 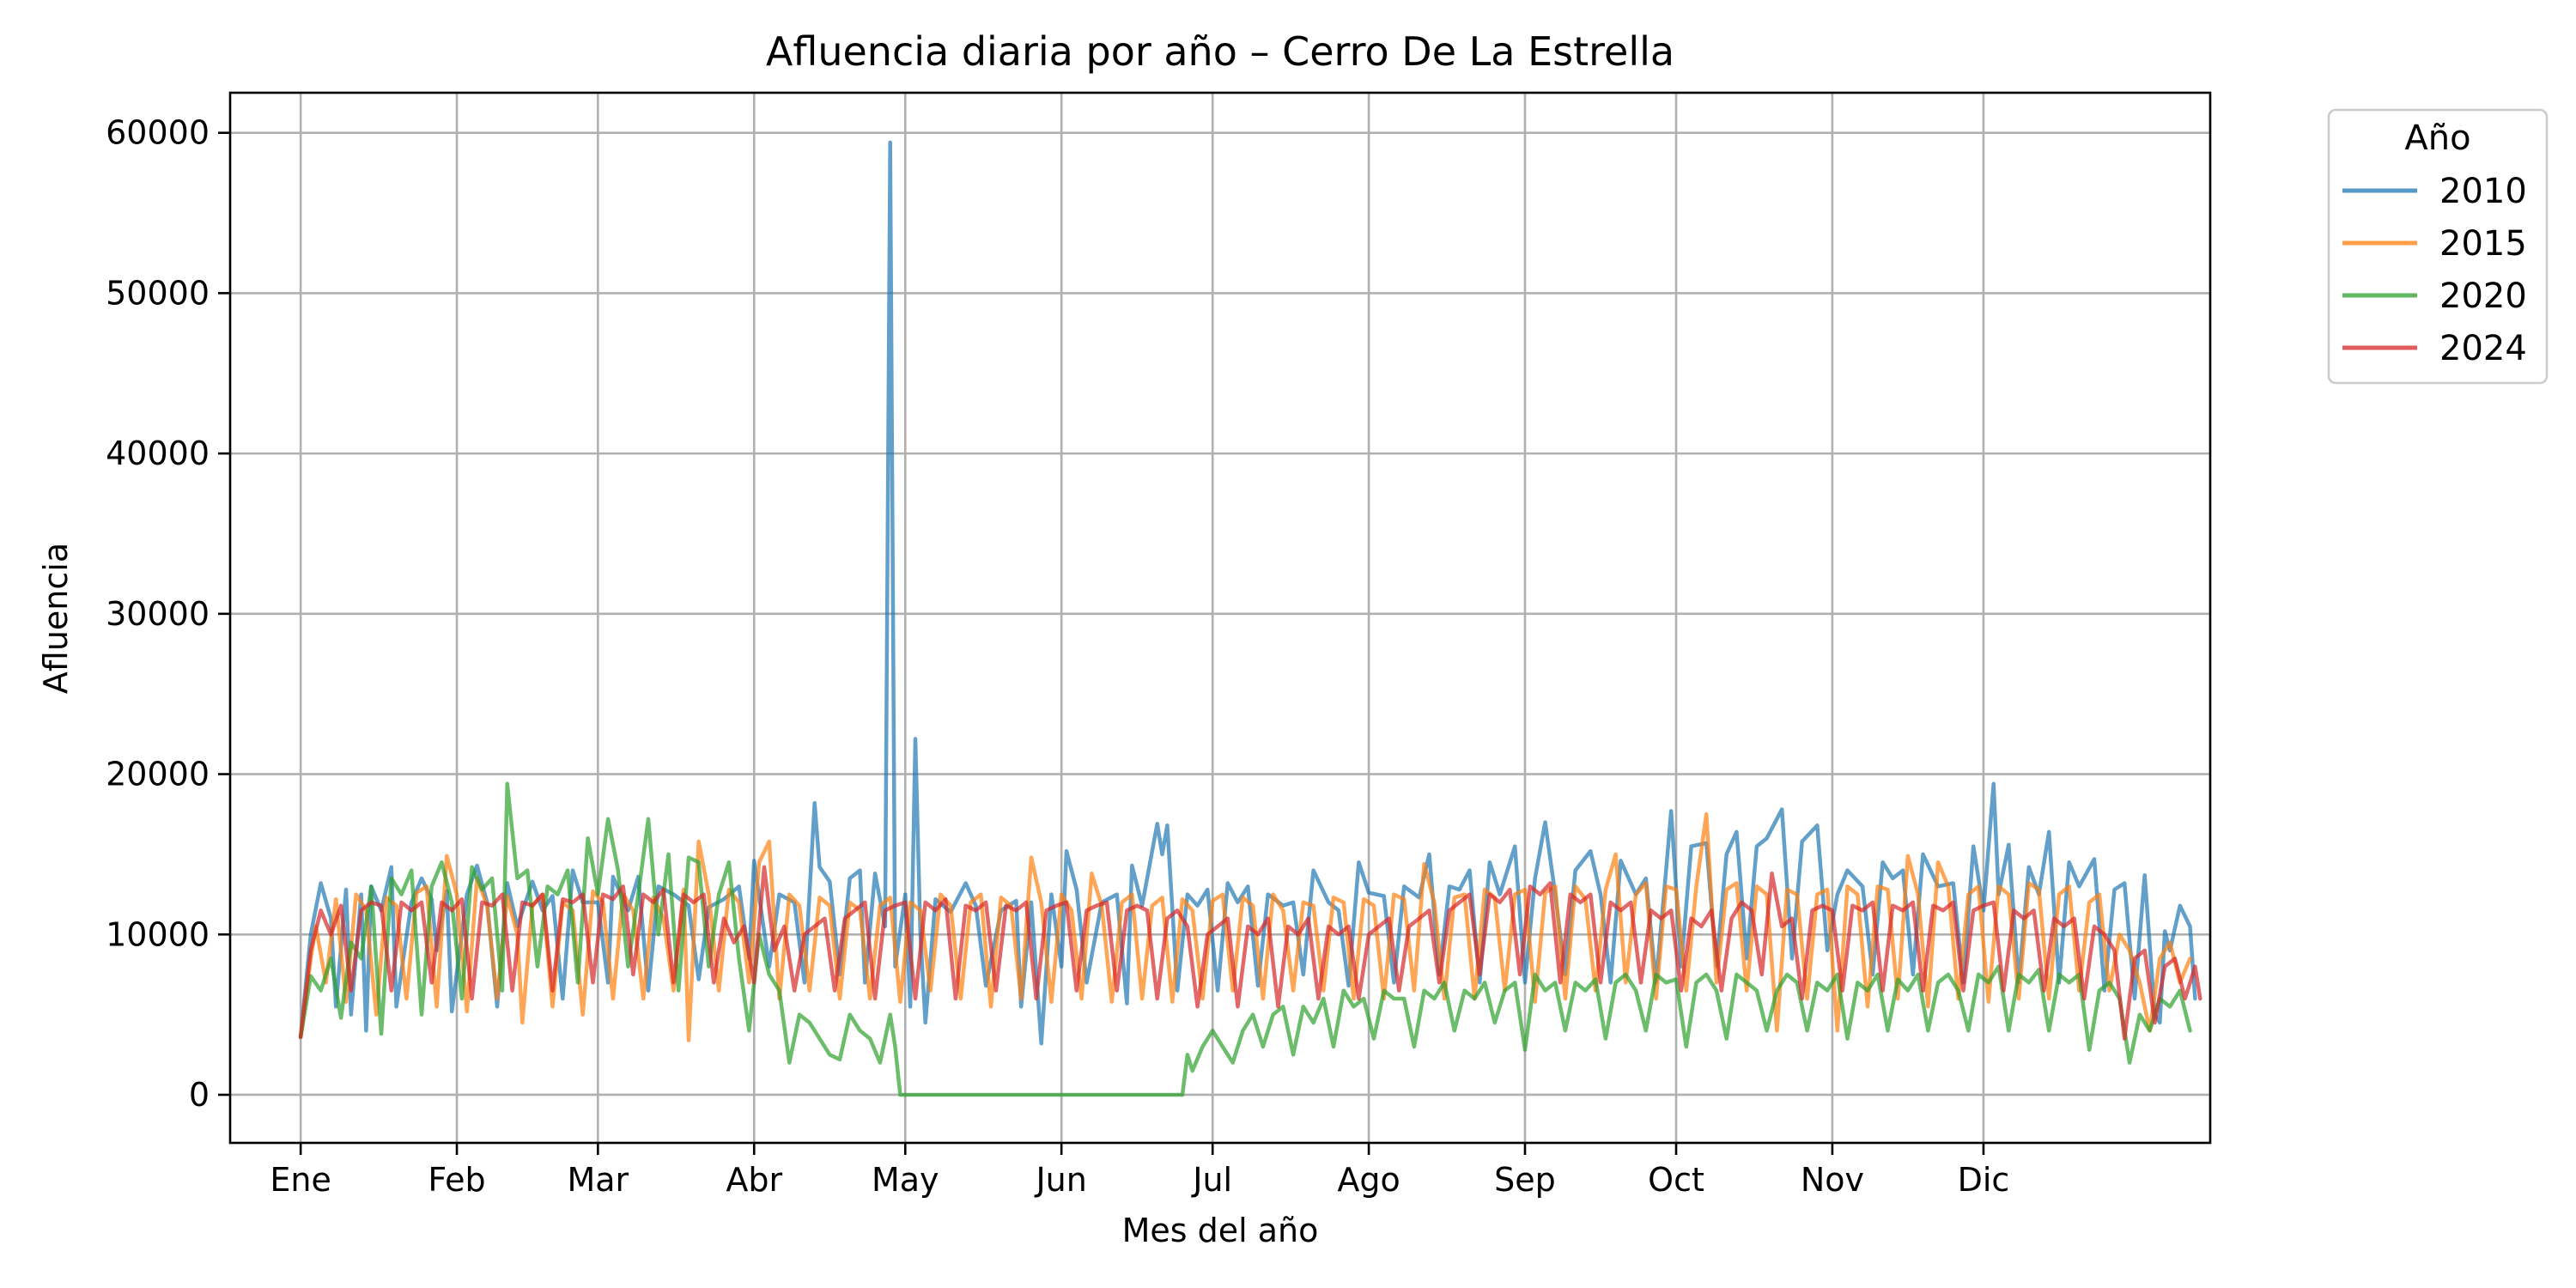 What do you see at coordinates (1250, 953) in the screenshot?
I see `series-line-2024` at bounding box center [1250, 953].